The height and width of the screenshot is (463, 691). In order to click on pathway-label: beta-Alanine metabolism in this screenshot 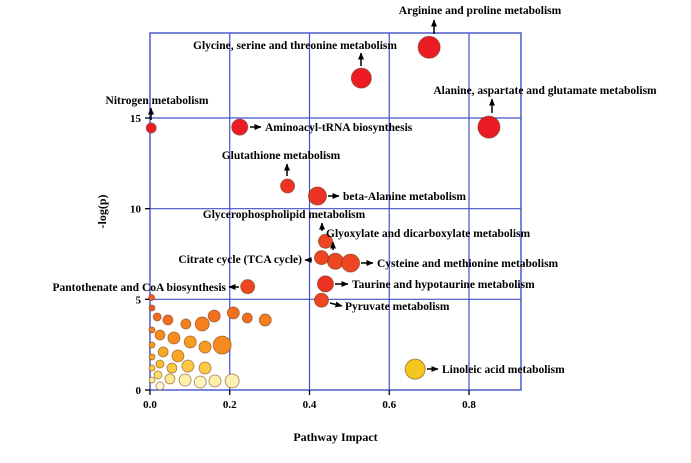, I will do `click(404, 197)`.